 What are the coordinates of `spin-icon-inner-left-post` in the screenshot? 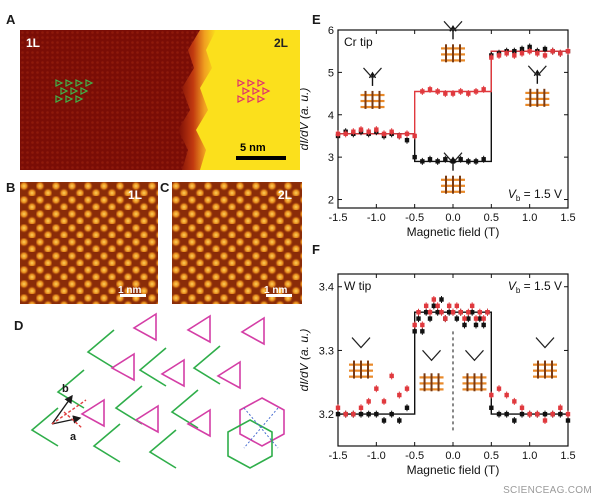 It's located at (424, 382).